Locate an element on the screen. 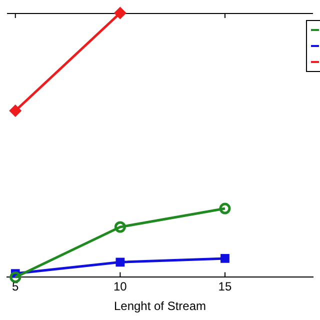 This screenshot has width=320, height=320. x-tick-label: 15 is located at coordinates (225, 287).